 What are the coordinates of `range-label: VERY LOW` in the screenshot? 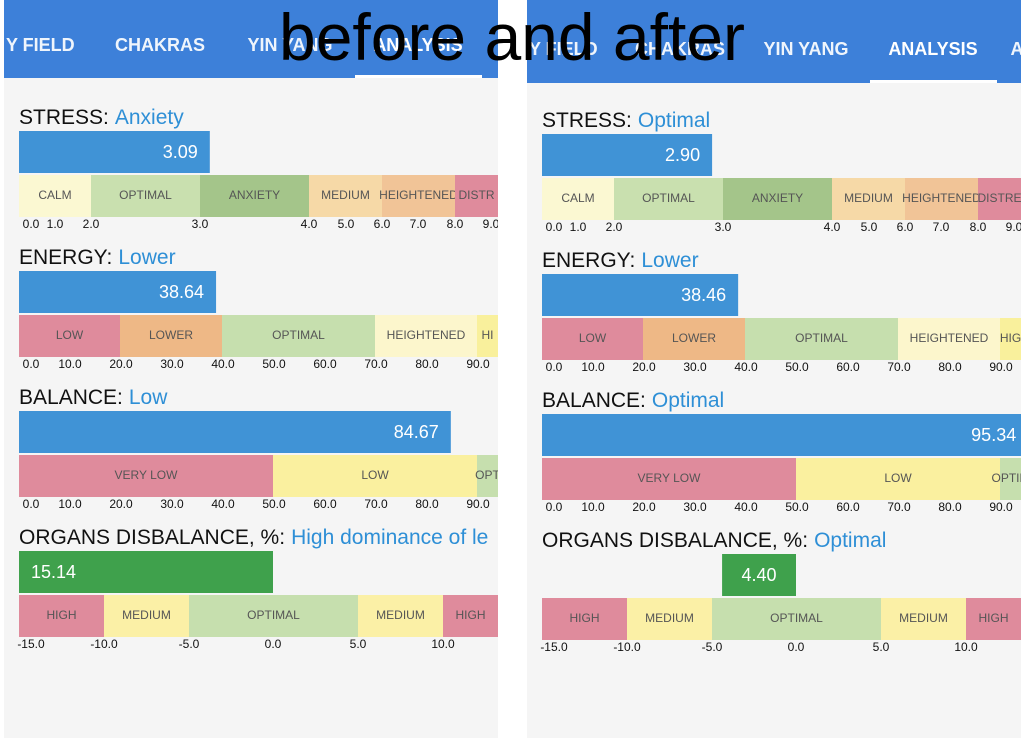 It's located at (147, 475).